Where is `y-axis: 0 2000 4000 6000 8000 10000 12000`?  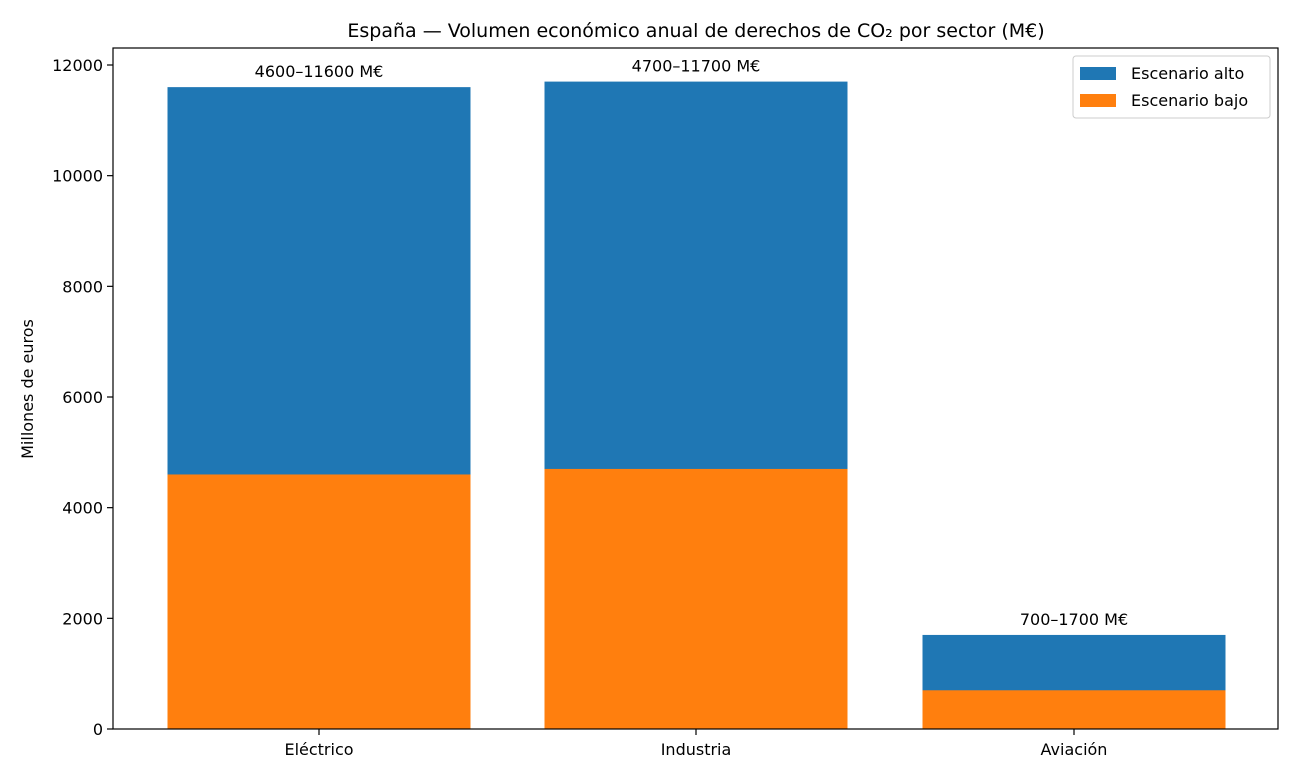 y-axis: 0 2000 4000 6000 8000 10000 12000 is located at coordinates (82, 397).